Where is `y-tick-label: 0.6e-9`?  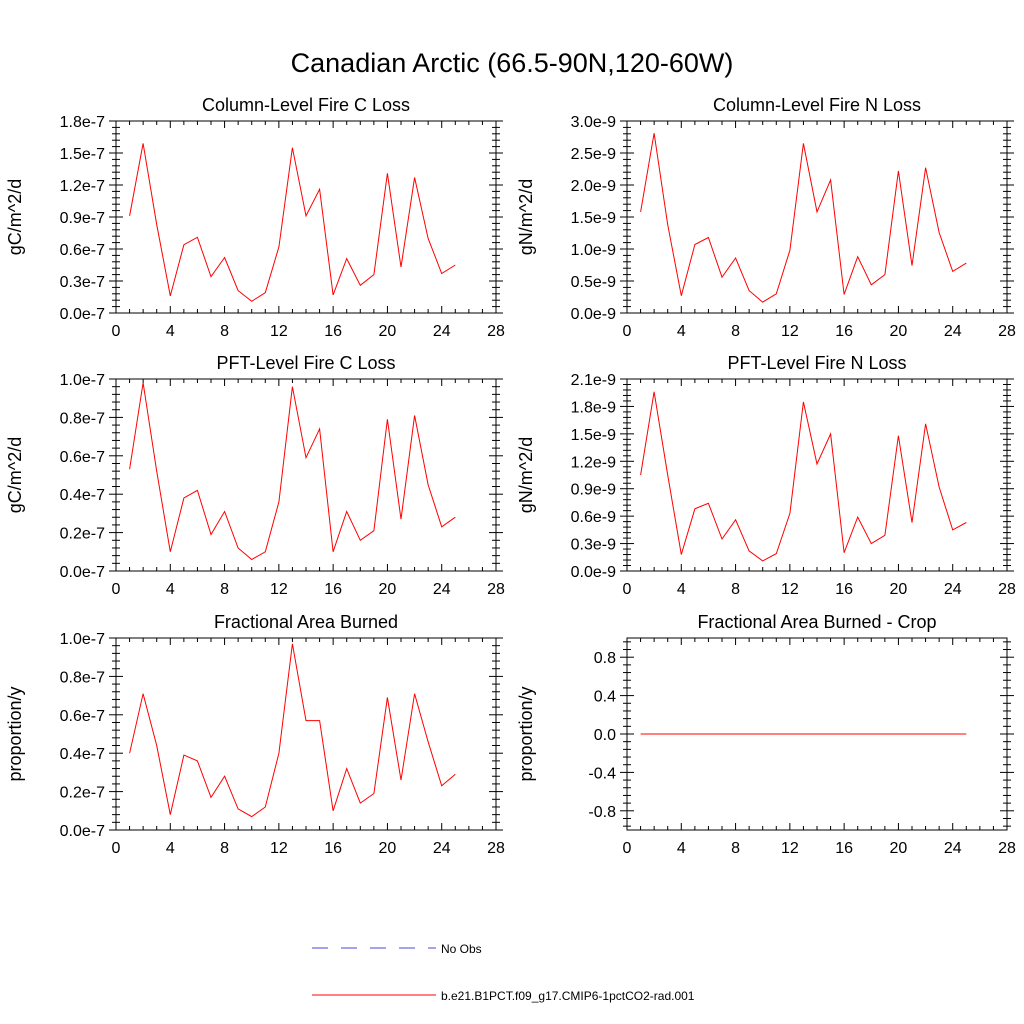
y-tick-label: 0.6e-9 is located at coordinates (593, 517).